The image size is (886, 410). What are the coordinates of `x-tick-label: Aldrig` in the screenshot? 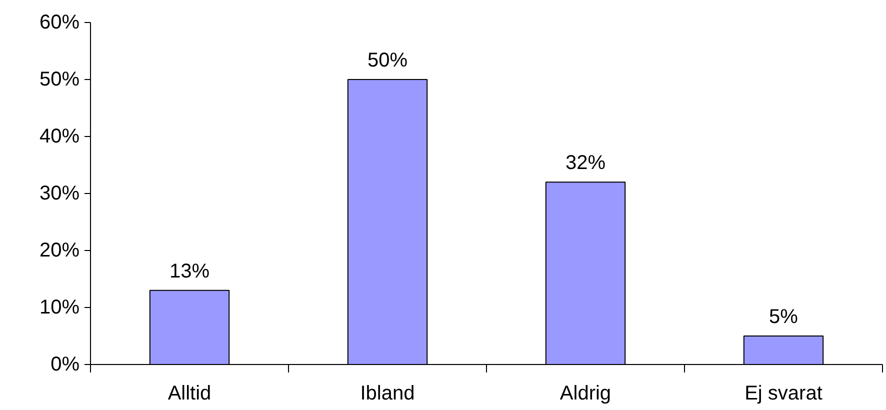 It's located at (586, 393).